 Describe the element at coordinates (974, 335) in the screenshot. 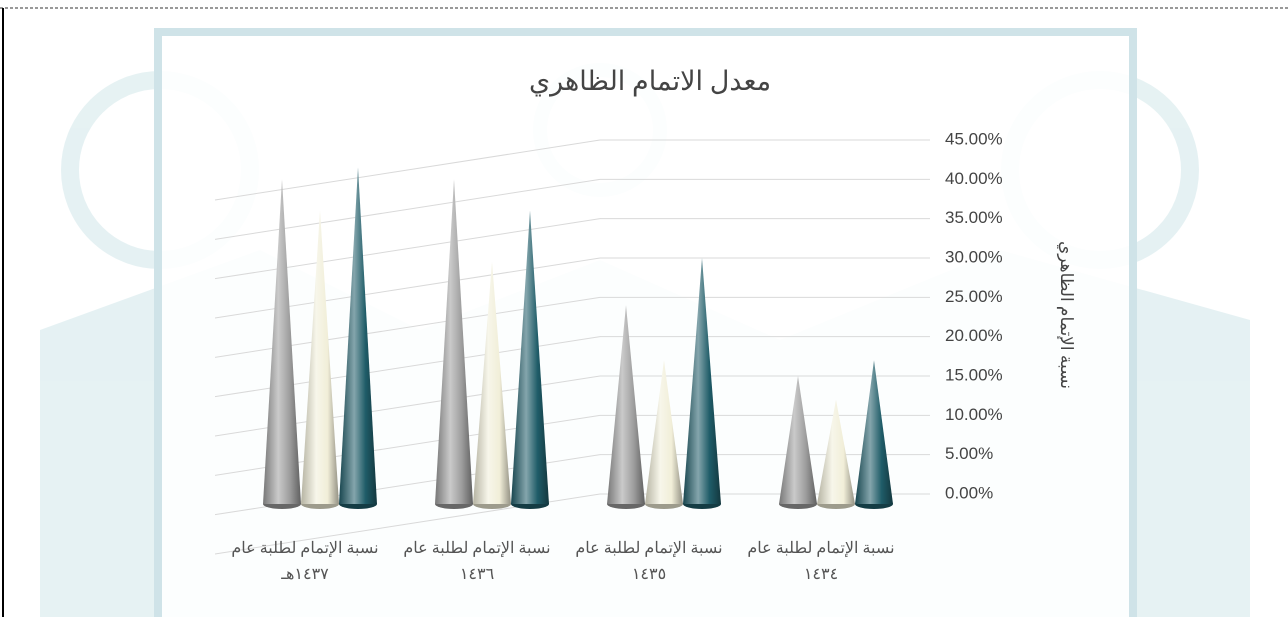

I see `y-tick-label: 20.00%` at that location.